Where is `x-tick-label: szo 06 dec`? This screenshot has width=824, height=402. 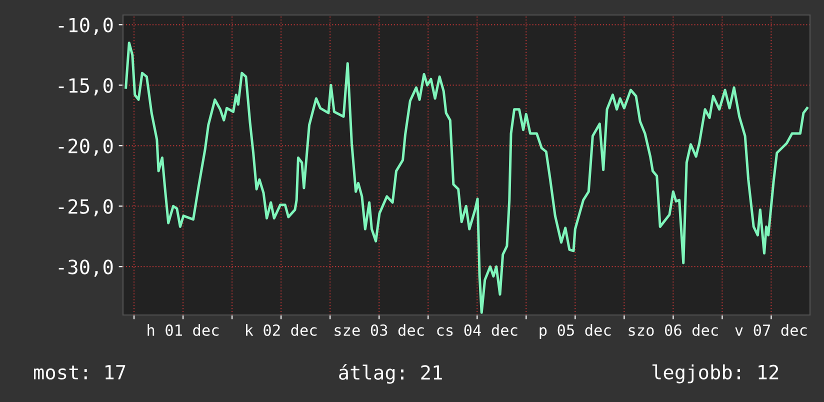
x-tick-label: szo 06 dec is located at coordinates (673, 330).